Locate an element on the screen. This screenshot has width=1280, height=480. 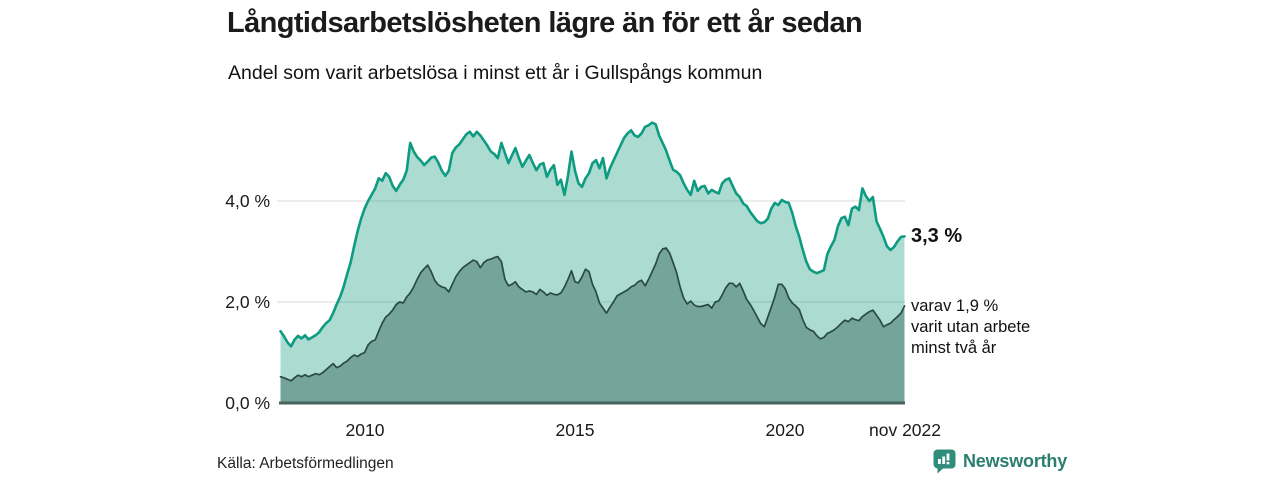
newsworthy-bubble-icon is located at coordinates (944, 461).